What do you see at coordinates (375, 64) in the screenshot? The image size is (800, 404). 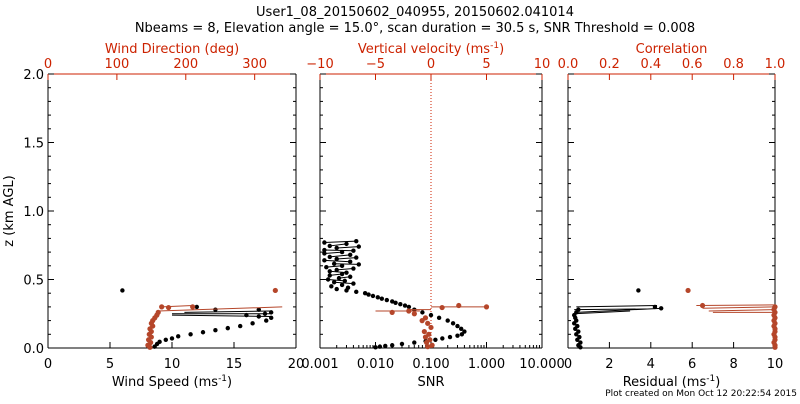 I see `top-tick-label: −5` at bounding box center [375, 64].